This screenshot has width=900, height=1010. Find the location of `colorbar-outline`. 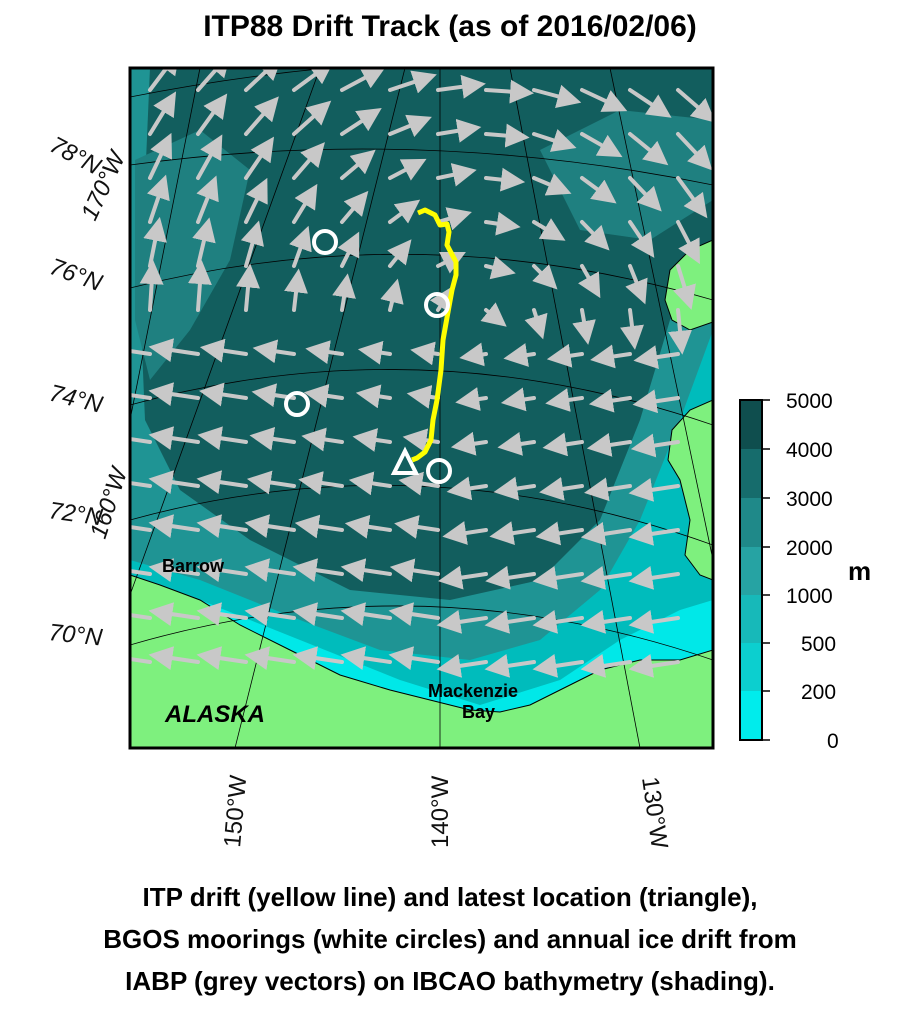

colorbar-outline is located at coordinates (751, 570).